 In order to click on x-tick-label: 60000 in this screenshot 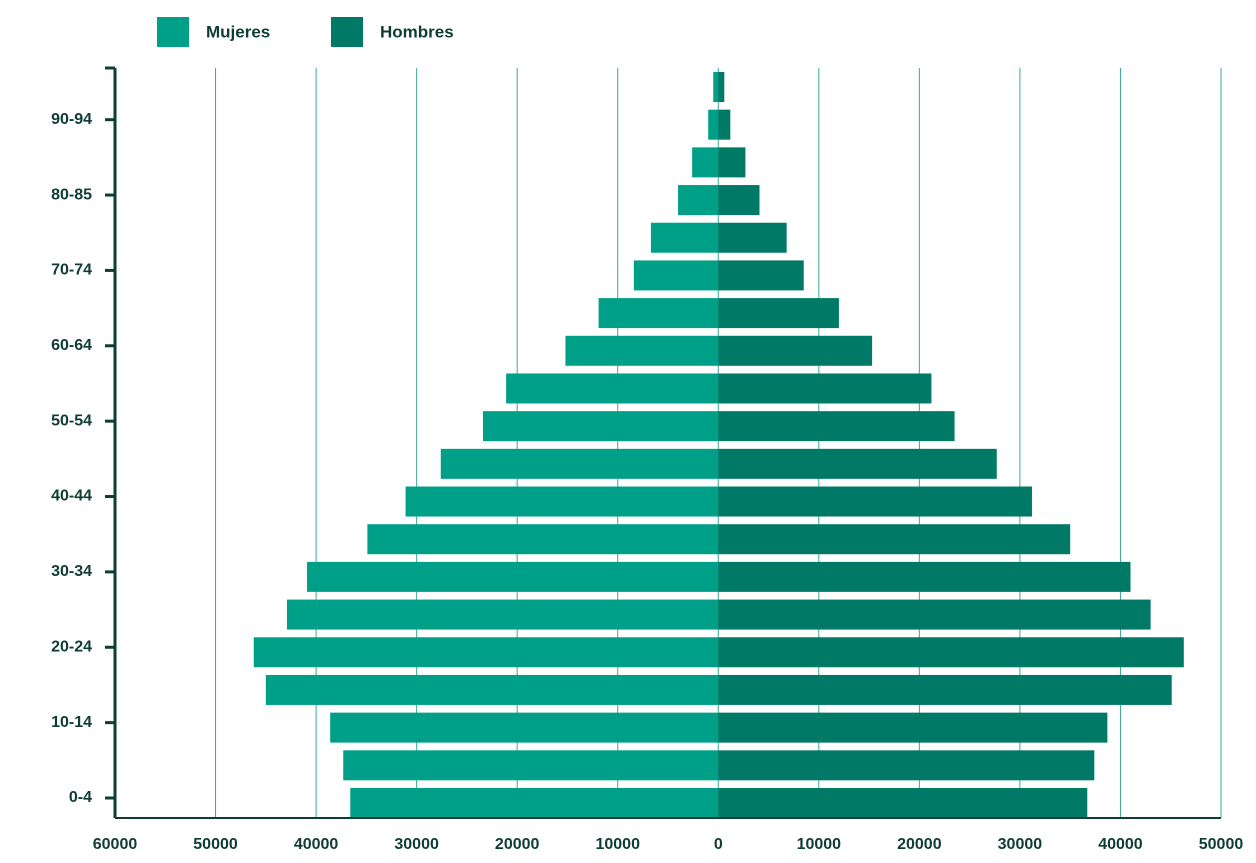, I will do `click(115, 844)`.